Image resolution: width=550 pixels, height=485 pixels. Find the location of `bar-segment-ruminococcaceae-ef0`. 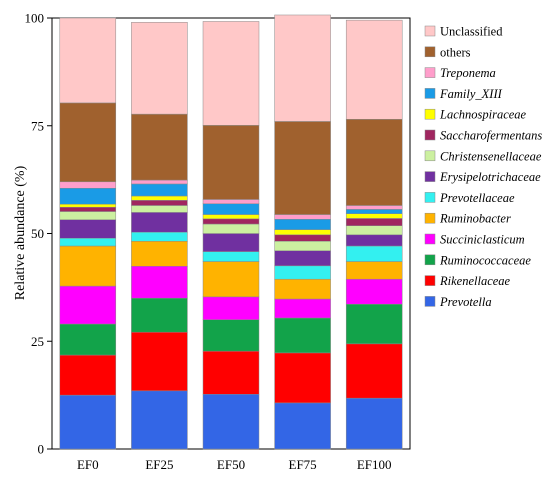

bar-segment-ruminococcaceae-ef0 is located at coordinates (88, 339).